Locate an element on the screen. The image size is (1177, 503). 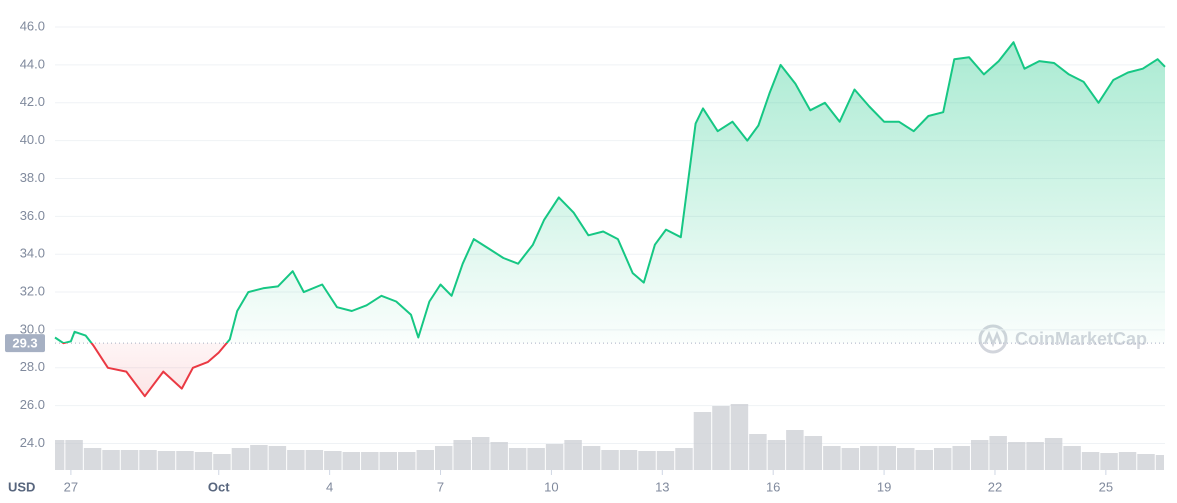
x-tick-label: 16 is located at coordinates (773, 486).